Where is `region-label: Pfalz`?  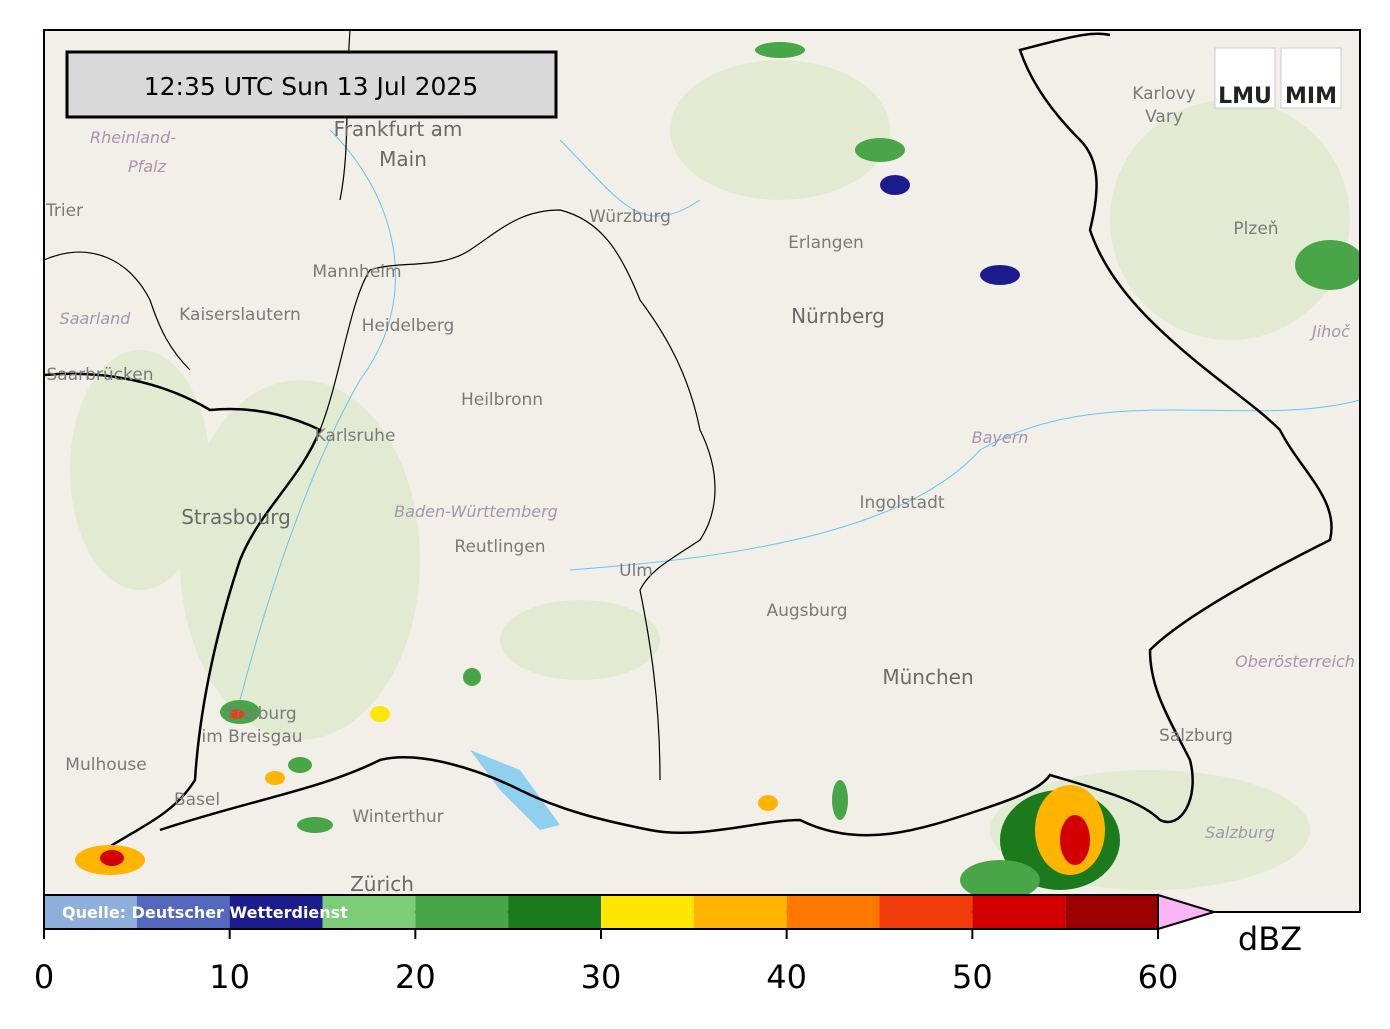 region-label: Pfalz is located at coordinates (147, 166).